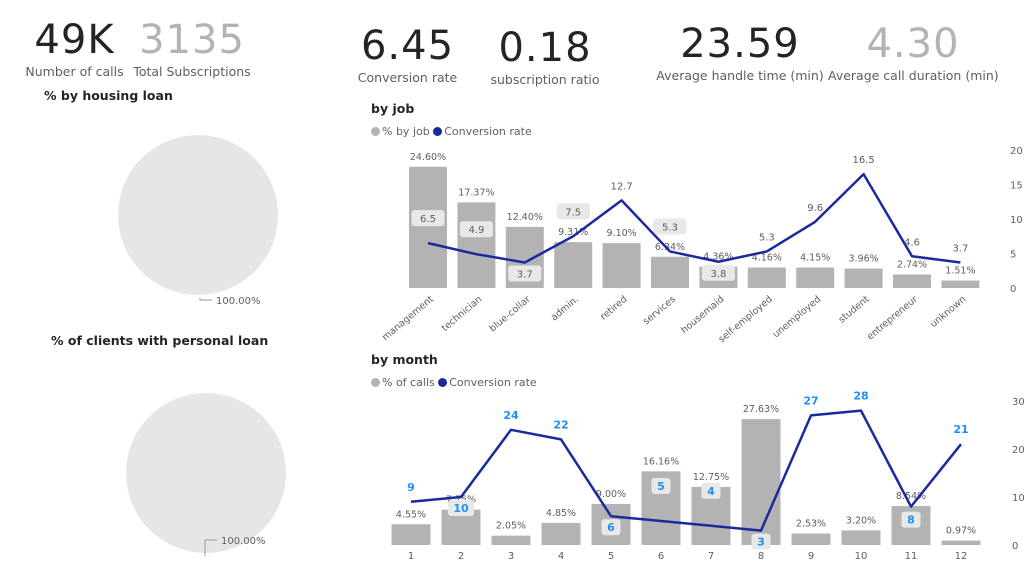 The height and width of the screenshot is (574, 1024). Describe the element at coordinates (861, 556) in the screenshot. I see `x-axis-tick-label: 10` at that location.